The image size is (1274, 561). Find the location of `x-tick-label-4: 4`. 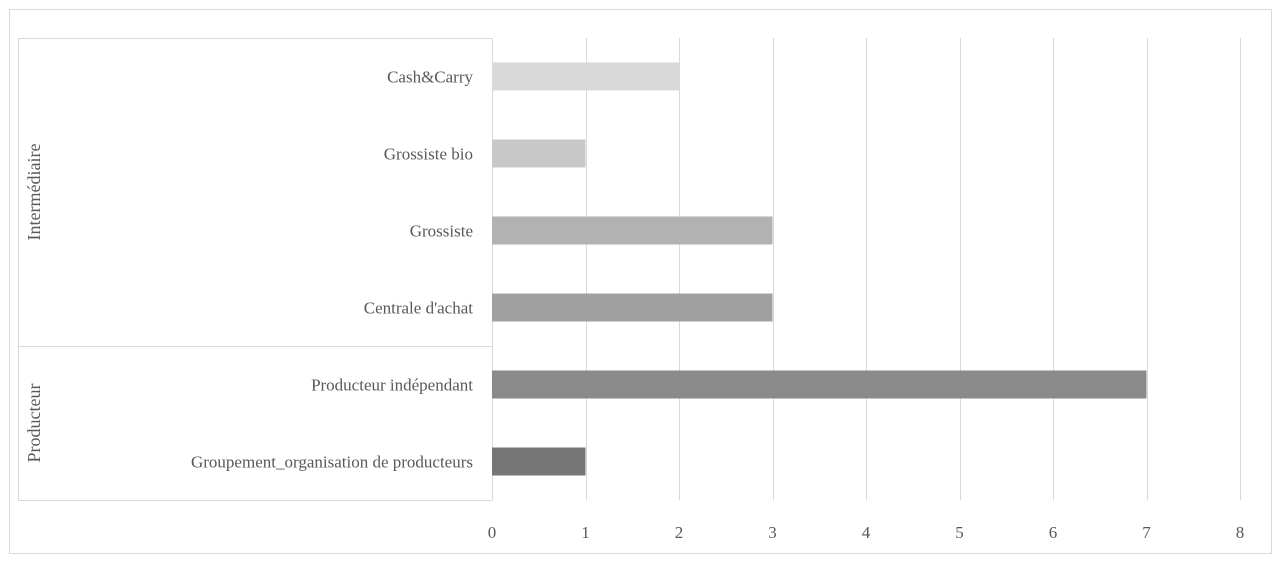

x-tick-label-4: 4 is located at coordinates (866, 532).